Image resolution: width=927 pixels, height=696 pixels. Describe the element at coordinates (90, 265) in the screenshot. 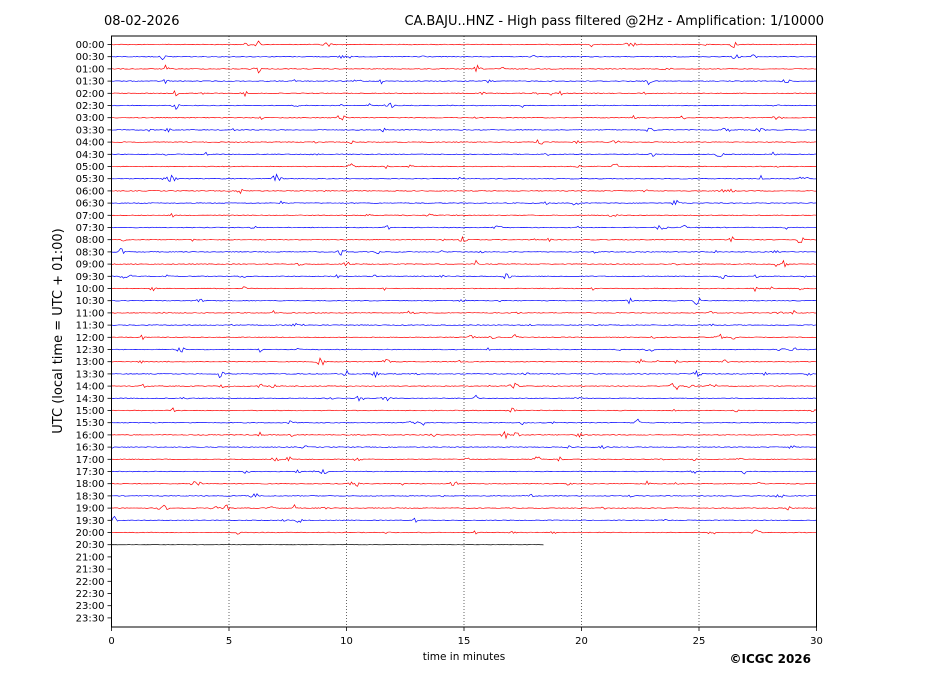

I see `y-tick-label: 09:00` at that location.